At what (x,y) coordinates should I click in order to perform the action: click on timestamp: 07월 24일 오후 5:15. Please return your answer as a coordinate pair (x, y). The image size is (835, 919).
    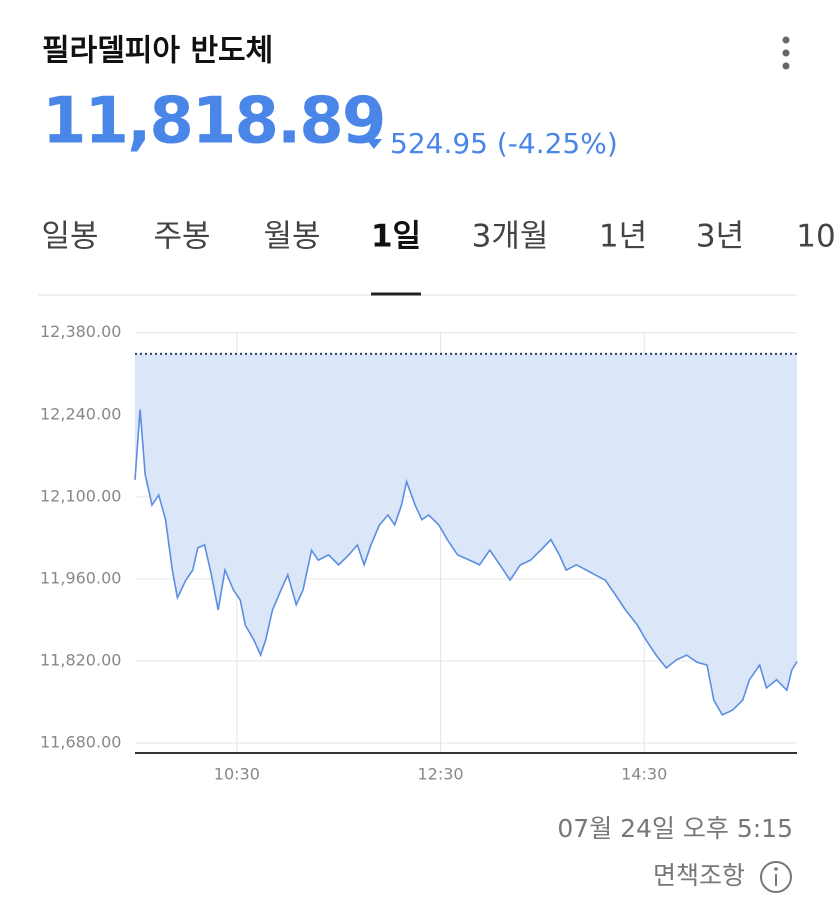
    Looking at the image, I should click on (675, 828).